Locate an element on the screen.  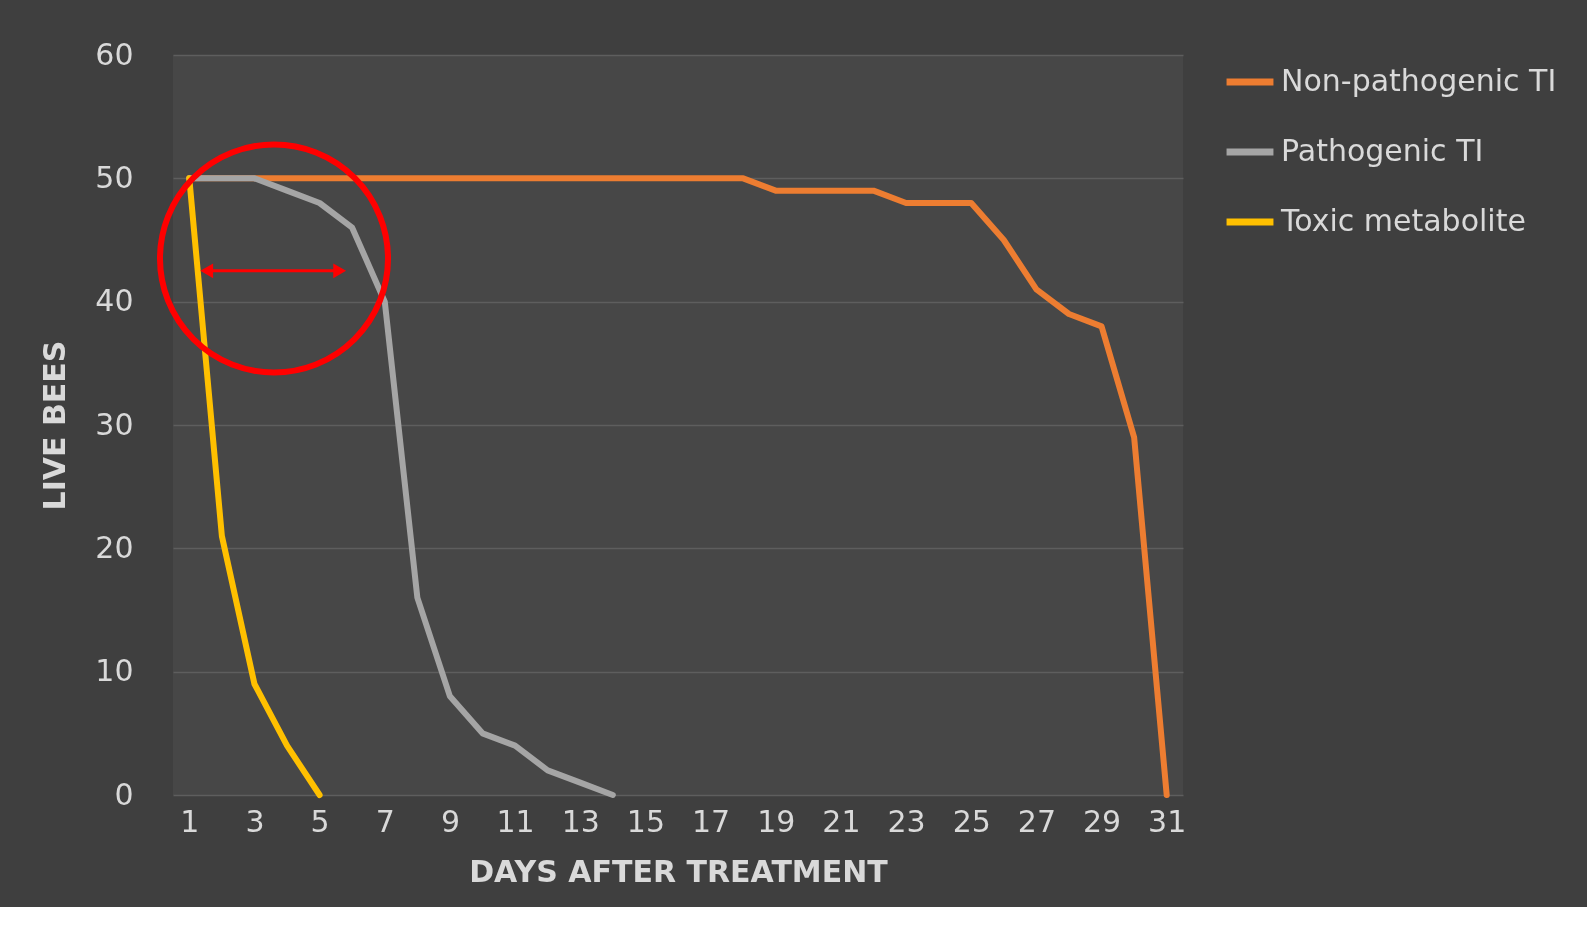
legend-label: Pathogenic TI is located at coordinates (1382, 150).